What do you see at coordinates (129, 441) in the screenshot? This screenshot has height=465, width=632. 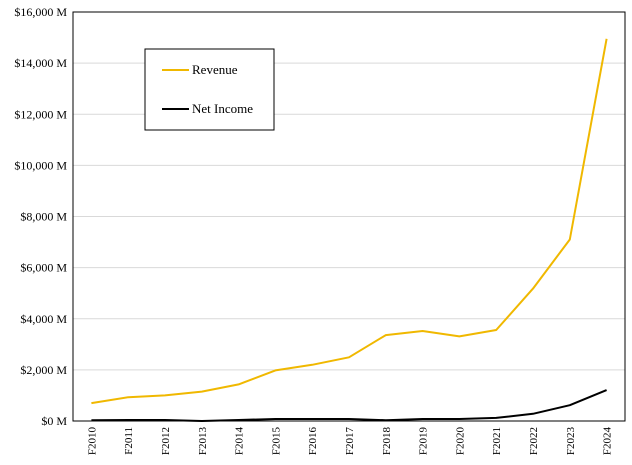 I see `x-tick-label: F2011` at bounding box center [129, 441].